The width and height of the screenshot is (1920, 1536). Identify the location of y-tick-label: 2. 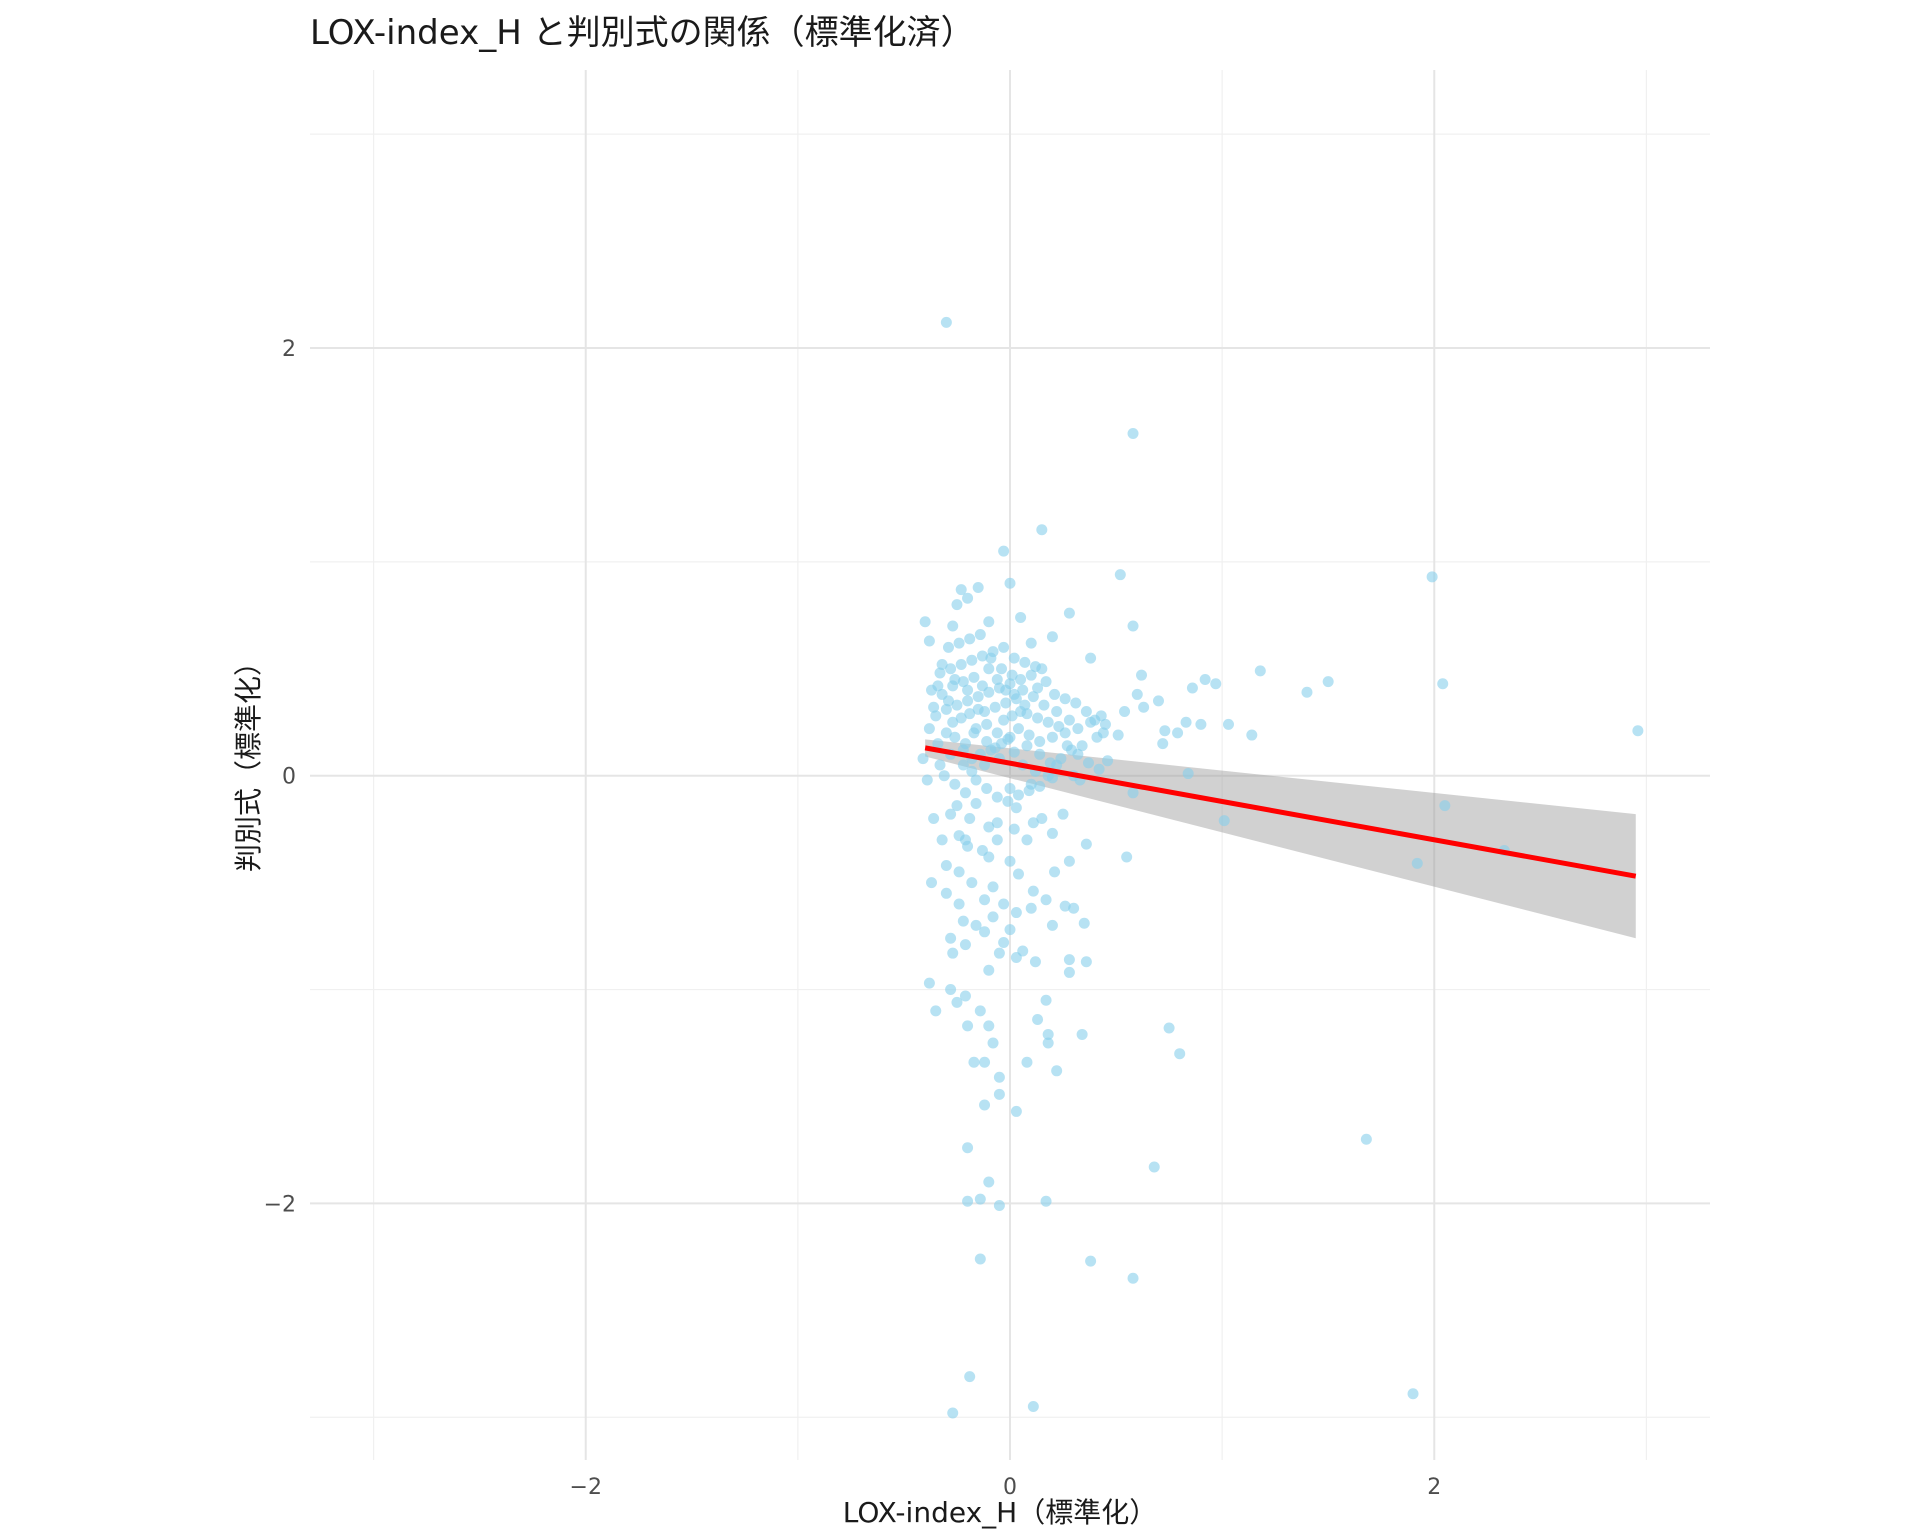
(289, 349).